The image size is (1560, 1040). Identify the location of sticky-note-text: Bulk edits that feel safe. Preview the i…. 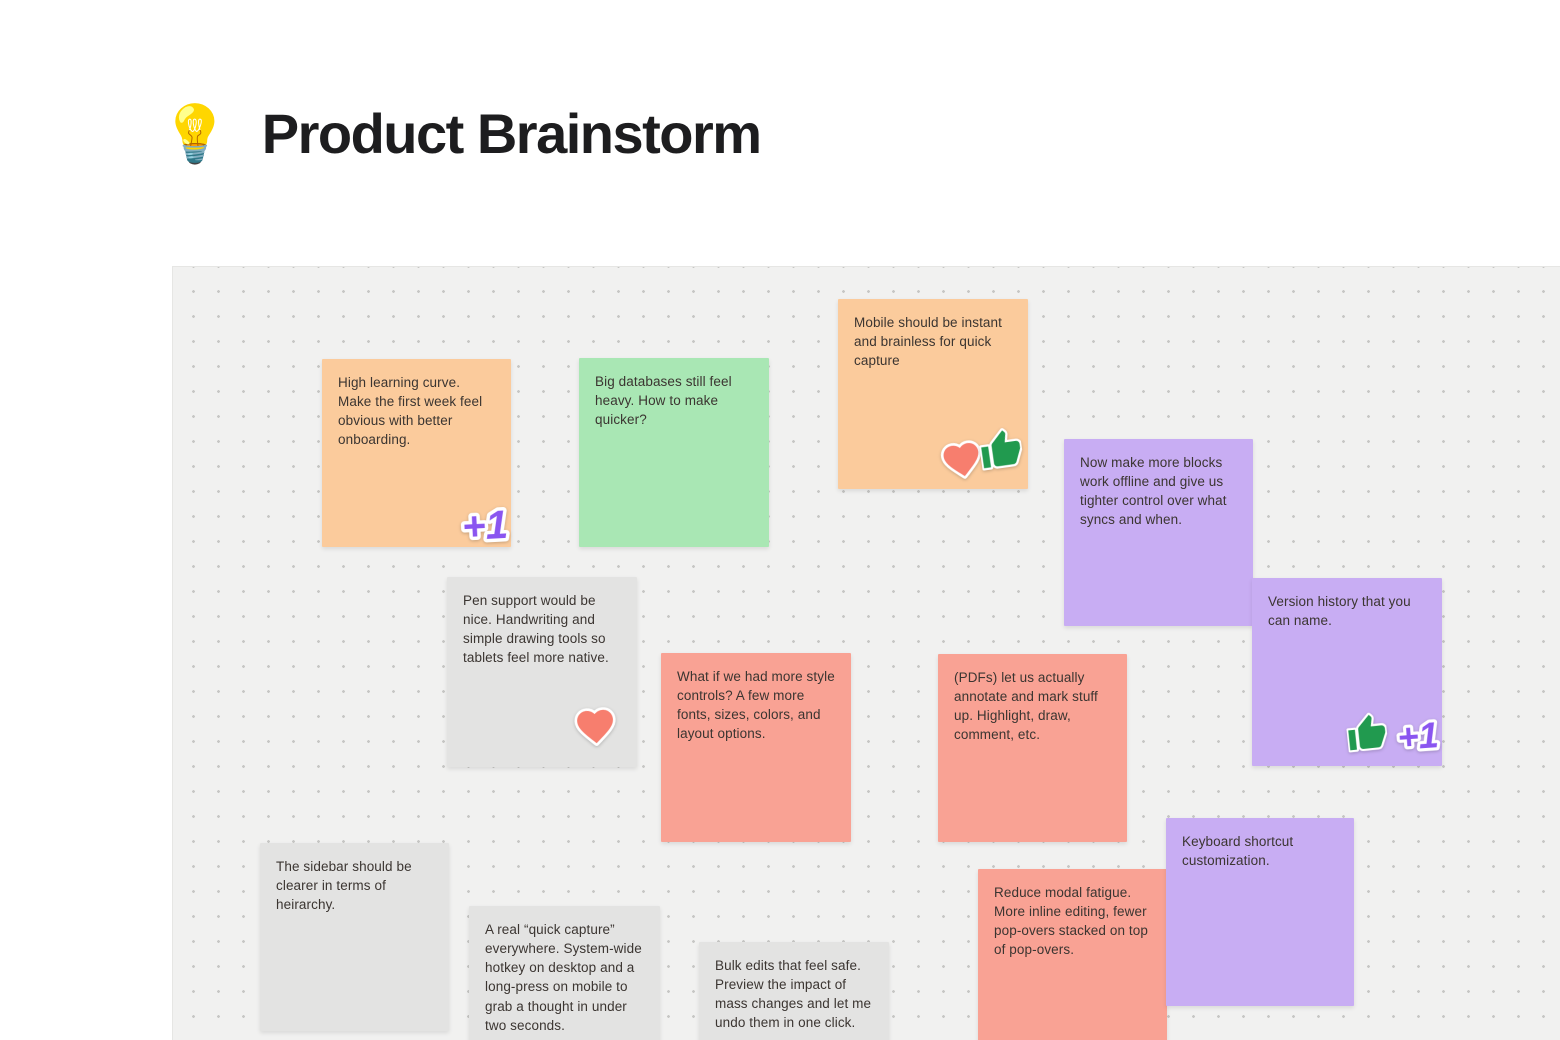
(793, 994).